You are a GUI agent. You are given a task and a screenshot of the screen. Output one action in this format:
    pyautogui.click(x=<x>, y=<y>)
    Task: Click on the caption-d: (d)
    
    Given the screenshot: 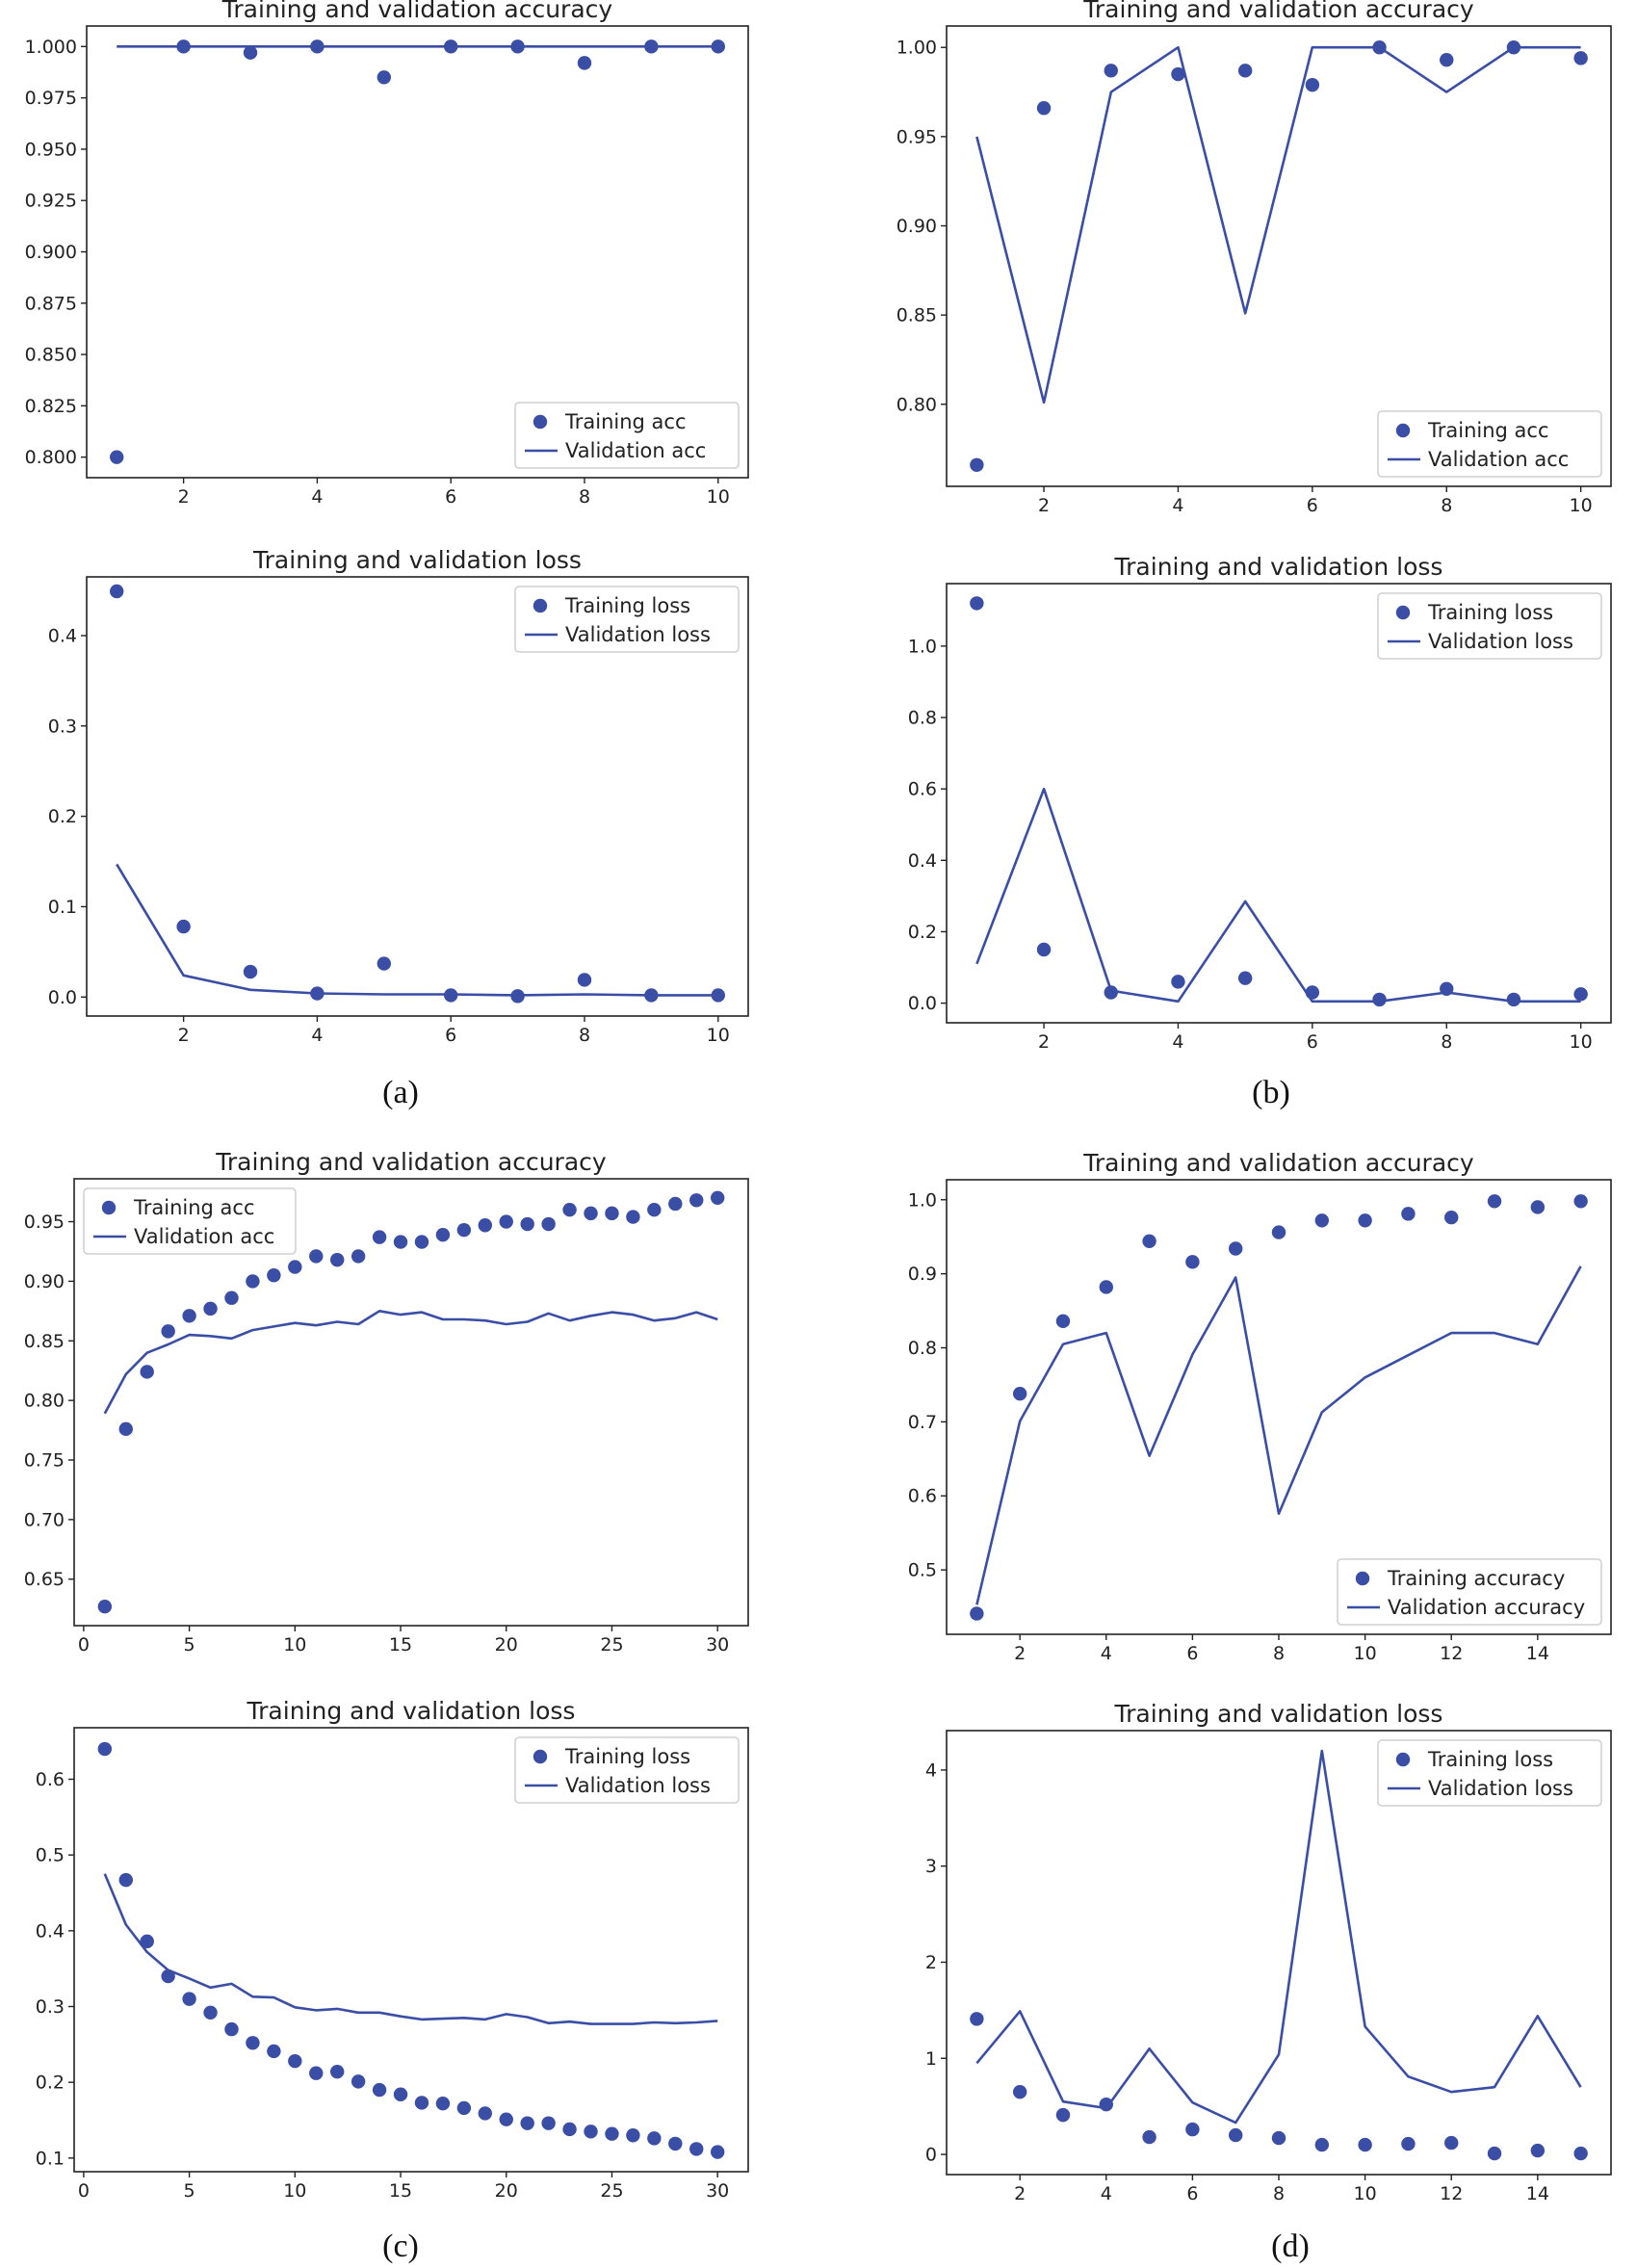 What is the action you would take?
    pyautogui.click(x=1290, y=2246)
    